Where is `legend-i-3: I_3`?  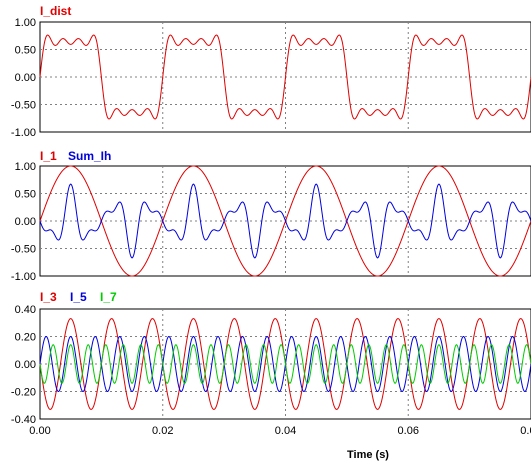 legend-i-3: I_3 is located at coordinates (48, 297).